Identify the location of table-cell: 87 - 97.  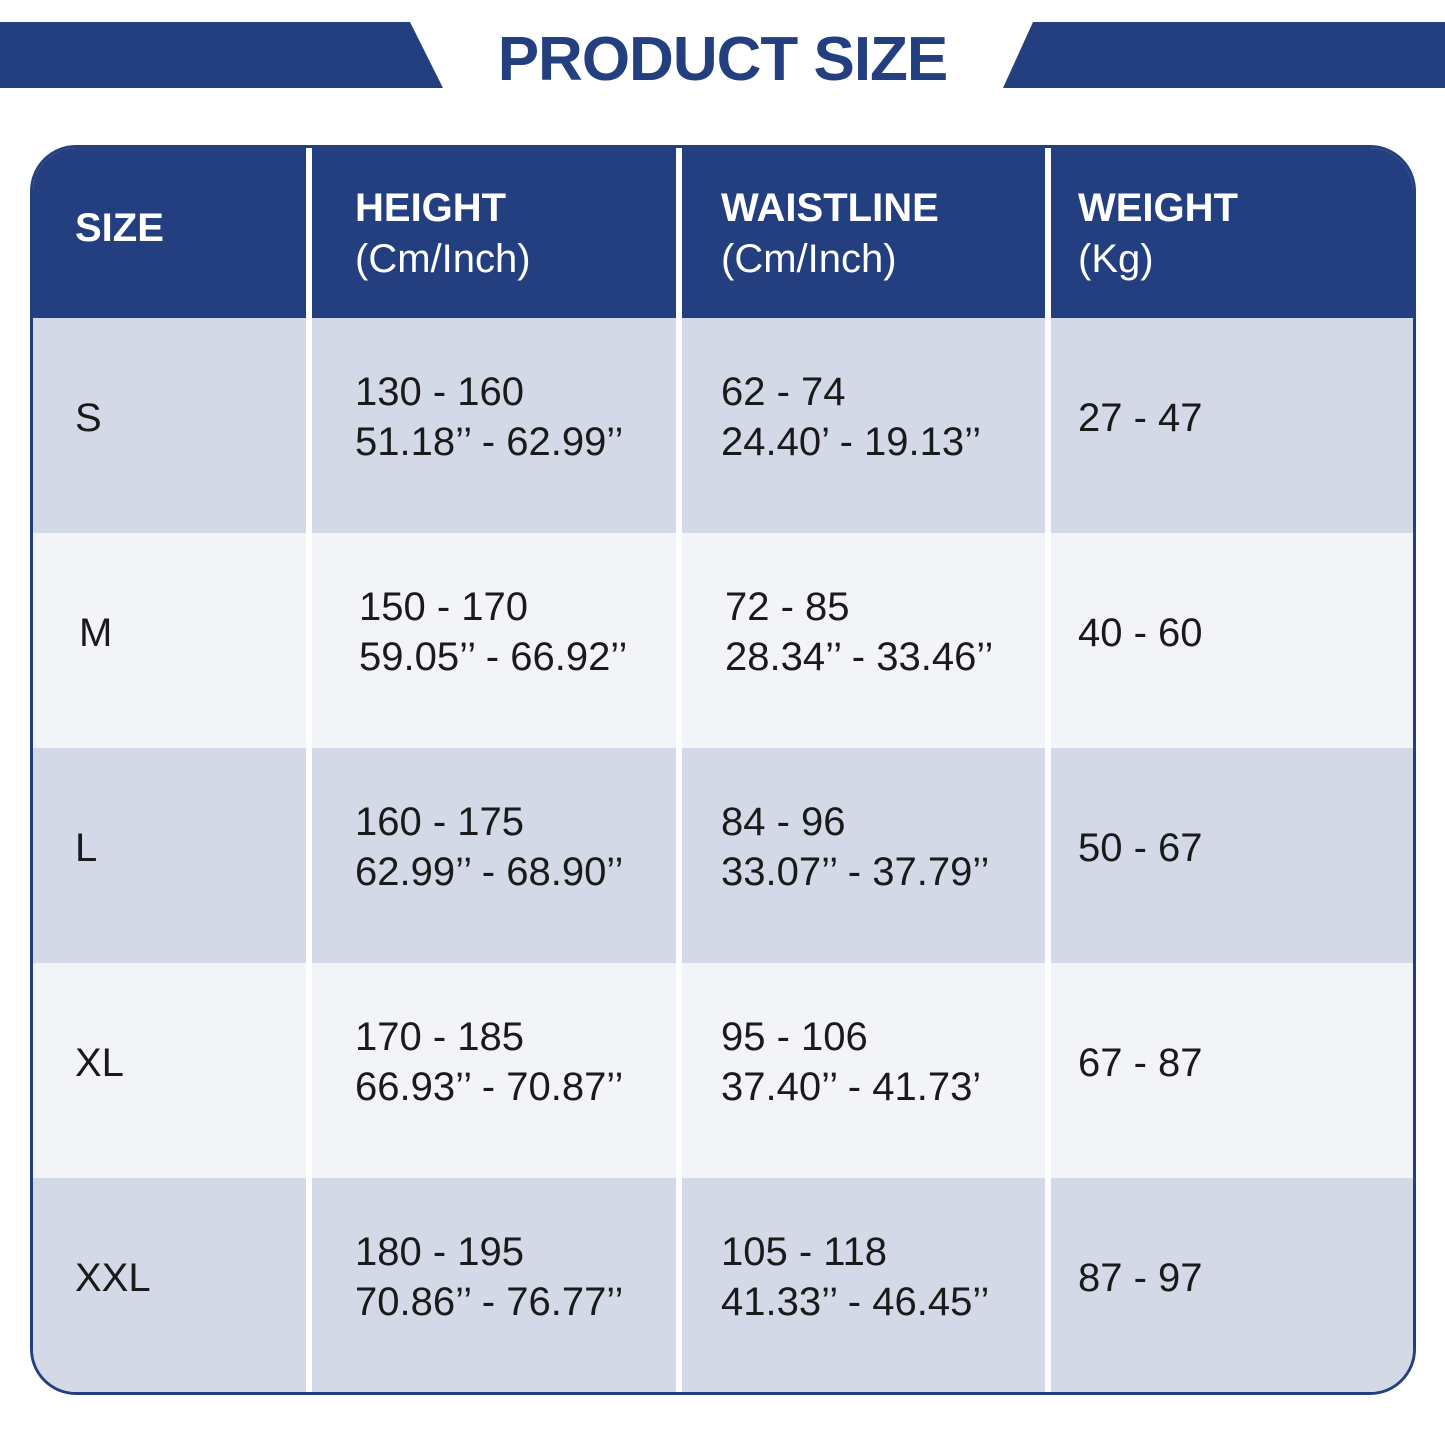
(1232, 1285).